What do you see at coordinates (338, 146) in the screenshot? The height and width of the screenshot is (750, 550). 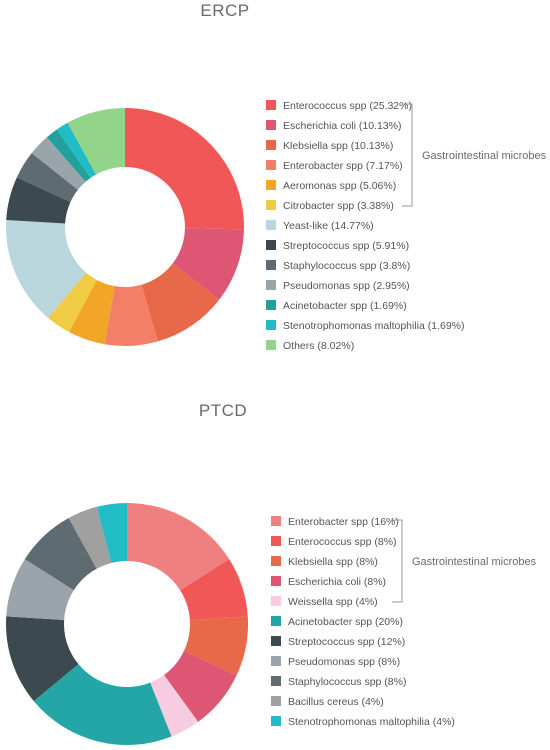 I see `legend-label: Klebsiella spp (10.13%)` at bounding box center [338, 146].